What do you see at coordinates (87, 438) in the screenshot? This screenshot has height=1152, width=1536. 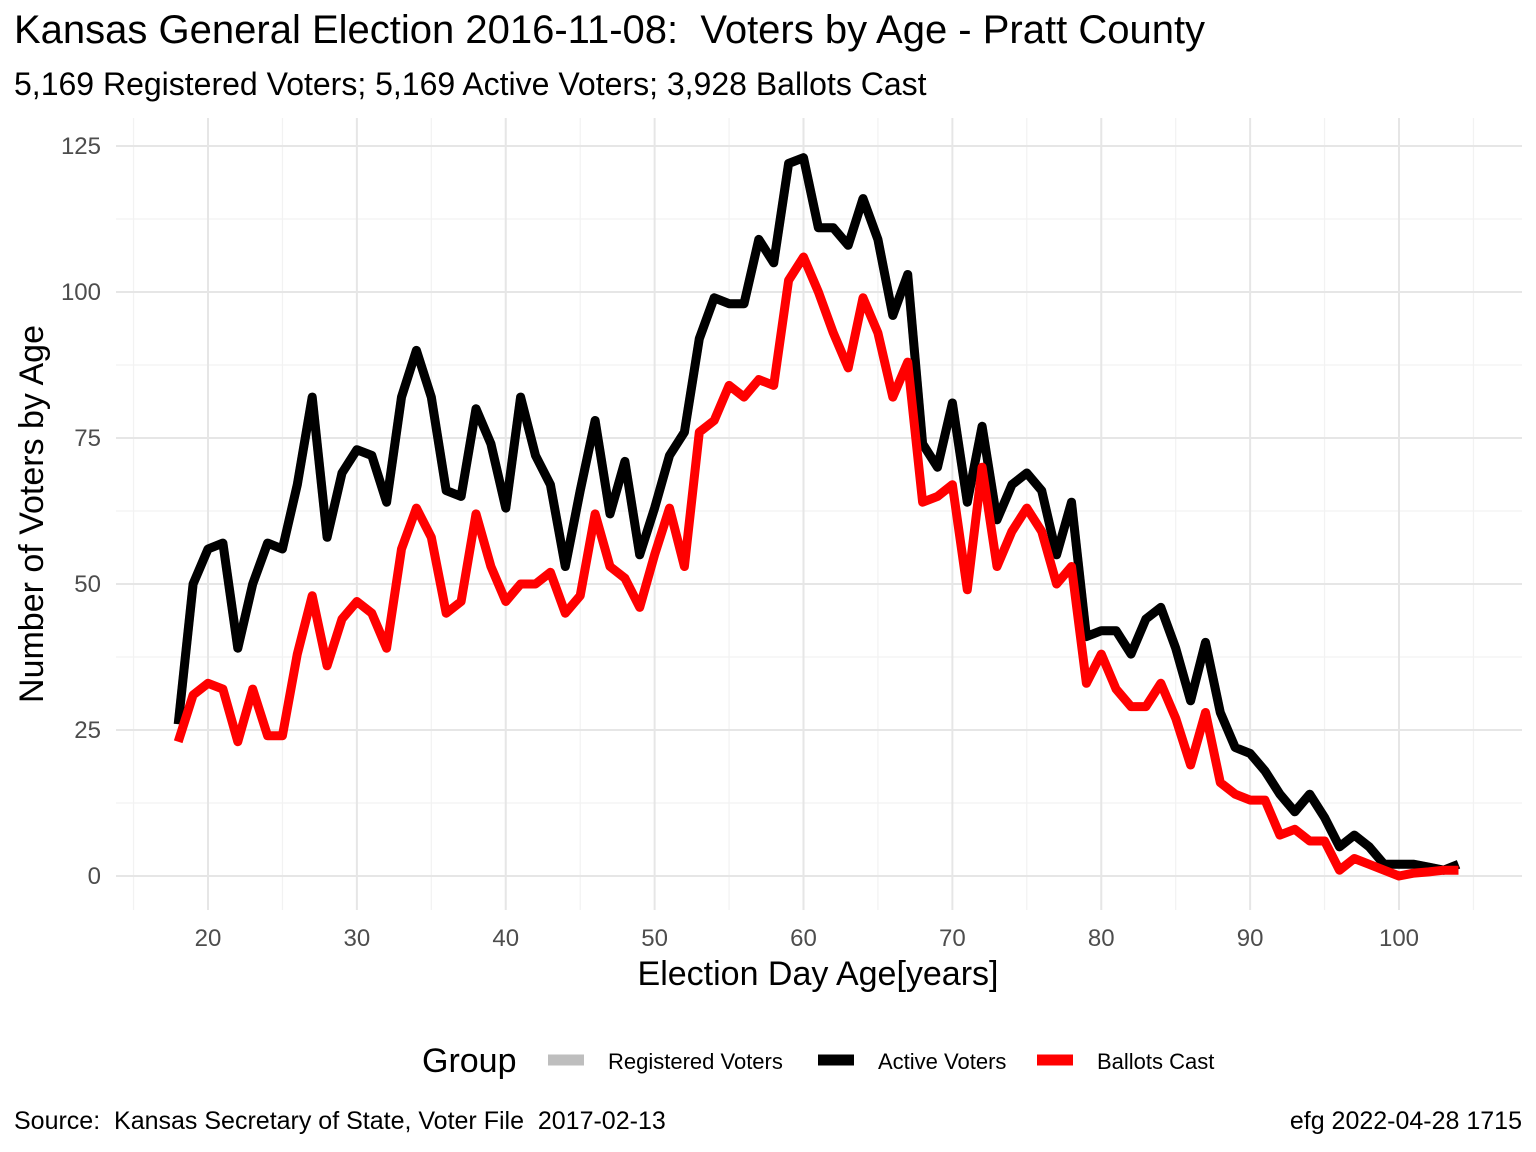 I see `y-tick-label: 75` at bounding box center [87, 438].